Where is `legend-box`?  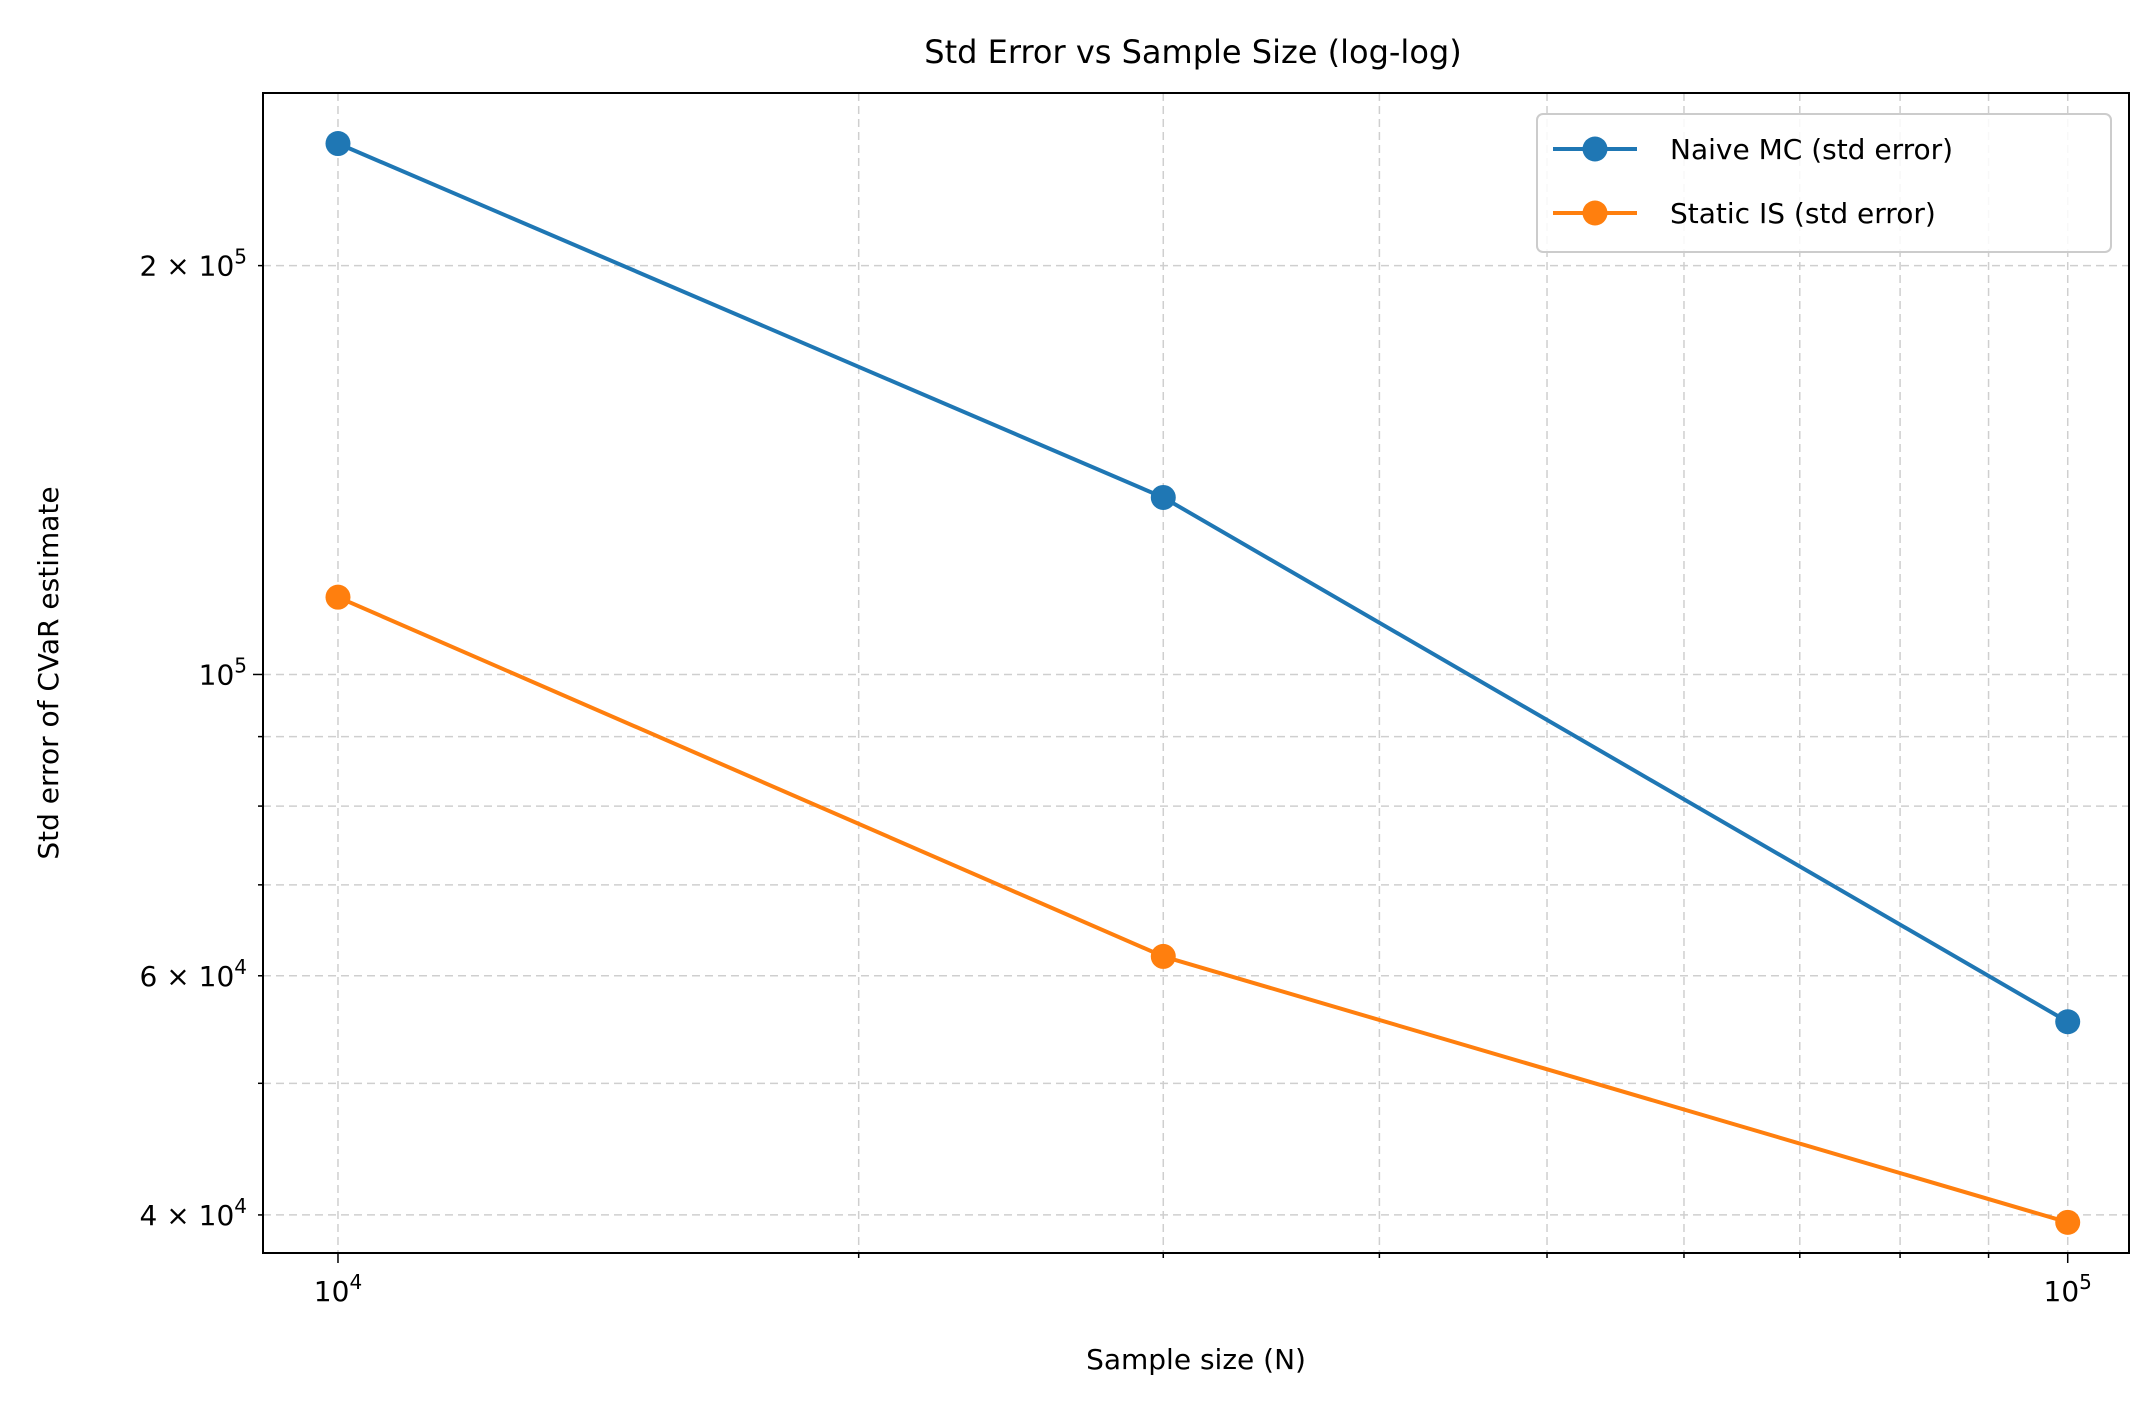
legend-box is located at coordinates (1824, 183).